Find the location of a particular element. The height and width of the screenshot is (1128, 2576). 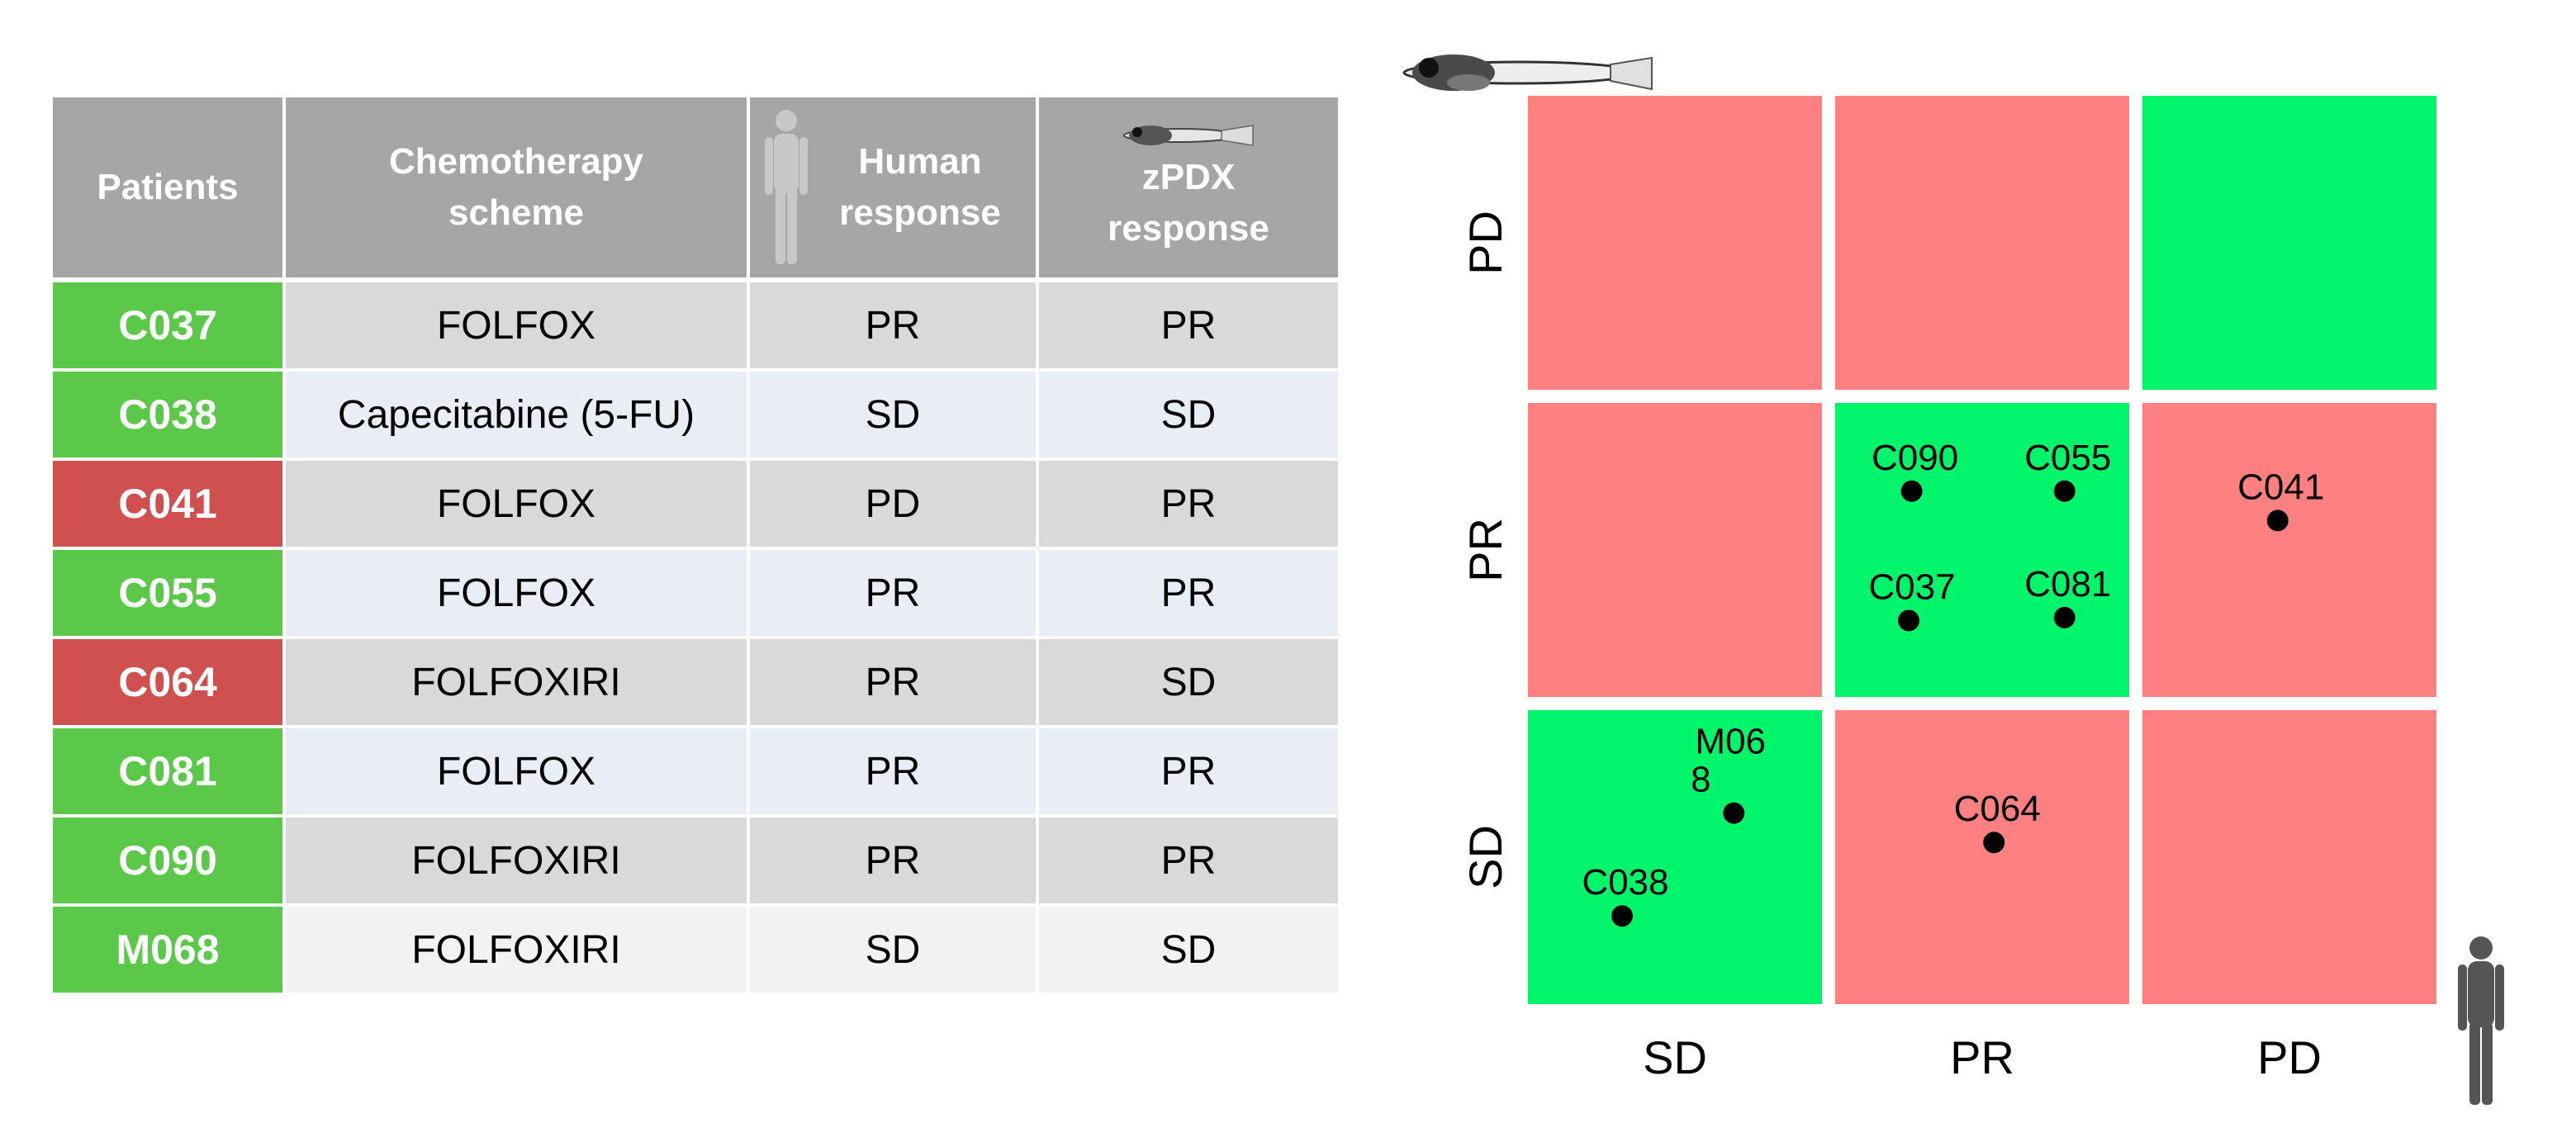

heatmap-cell-pd-pd is located at coordinates (2289, 243).